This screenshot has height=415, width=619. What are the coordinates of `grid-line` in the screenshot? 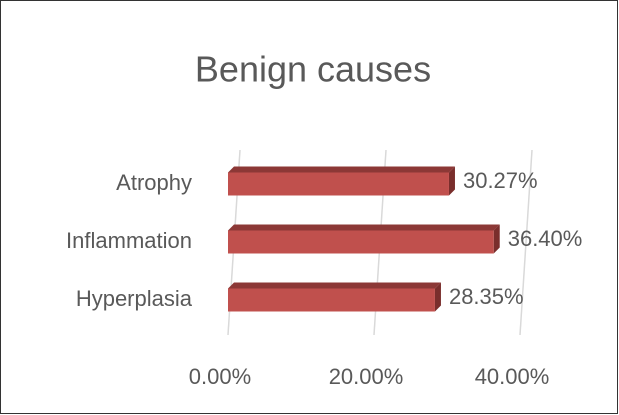 It's located at (526, 242).